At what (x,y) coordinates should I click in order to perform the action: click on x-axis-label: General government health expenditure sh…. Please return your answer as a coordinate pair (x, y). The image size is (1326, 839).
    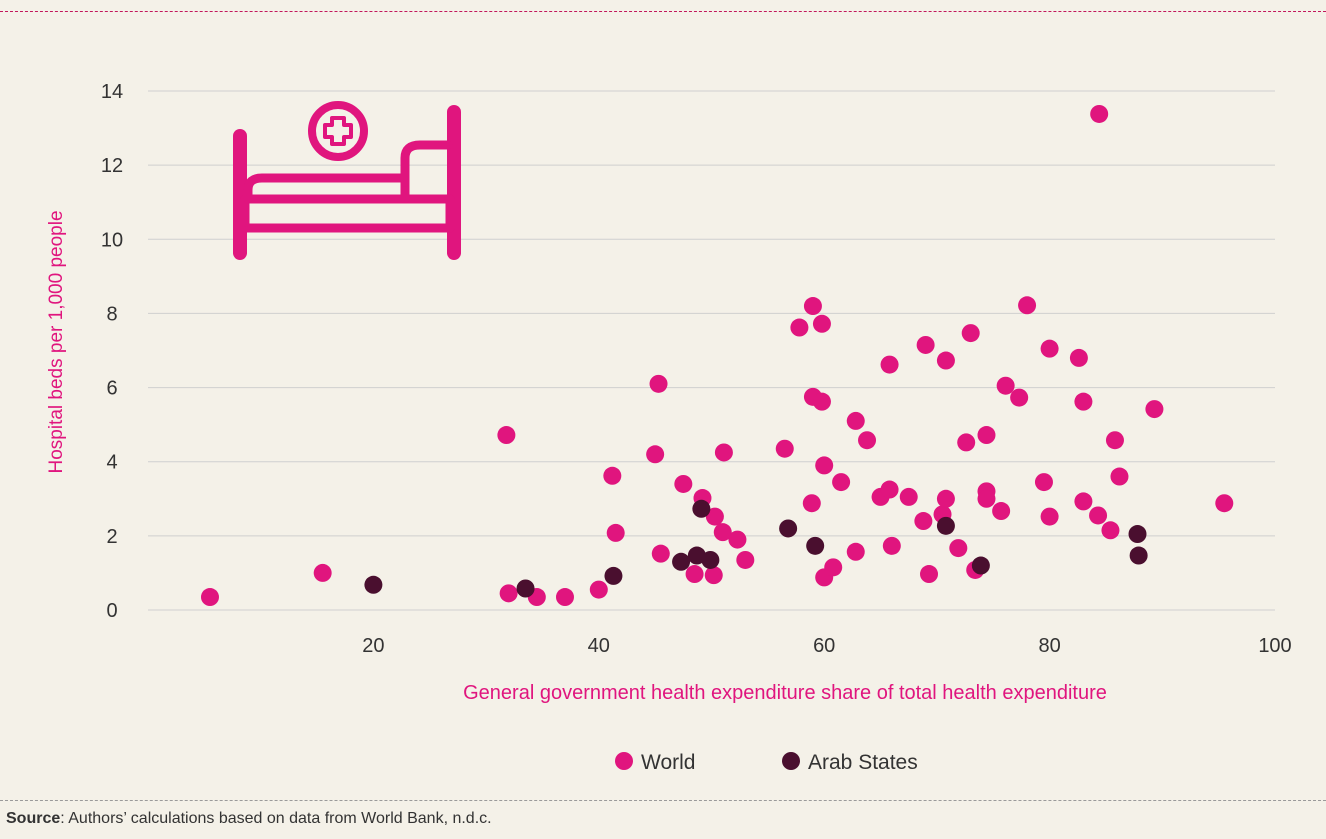
    Looking at the image, I should click on (785, 693).